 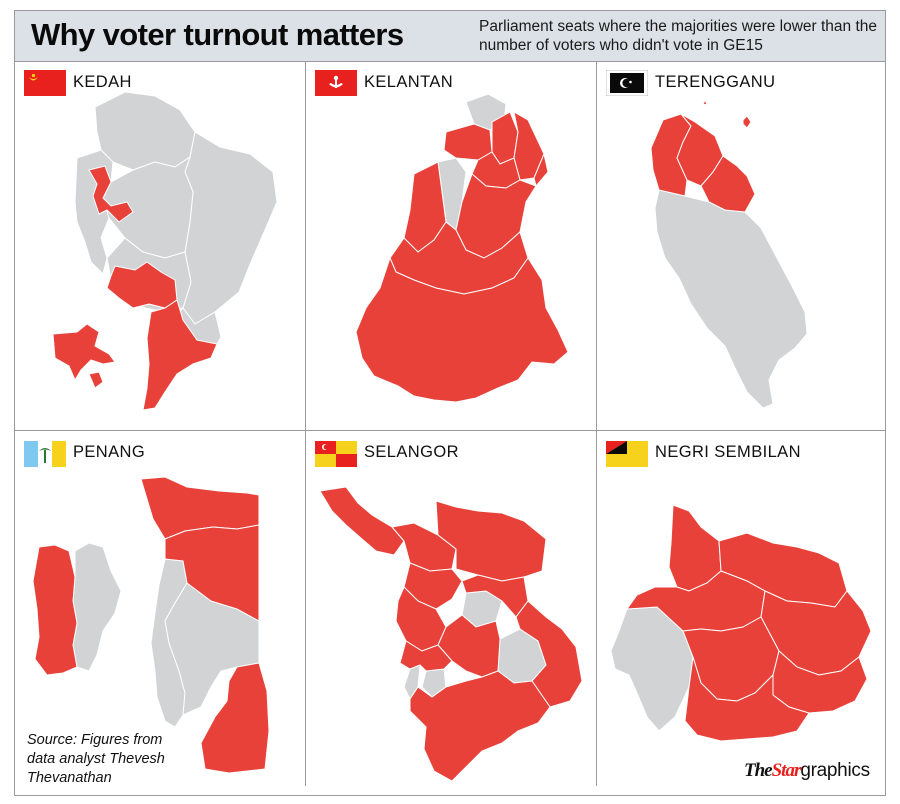 I want to click on kelantan-seats-red, so click(x=462, y=257).